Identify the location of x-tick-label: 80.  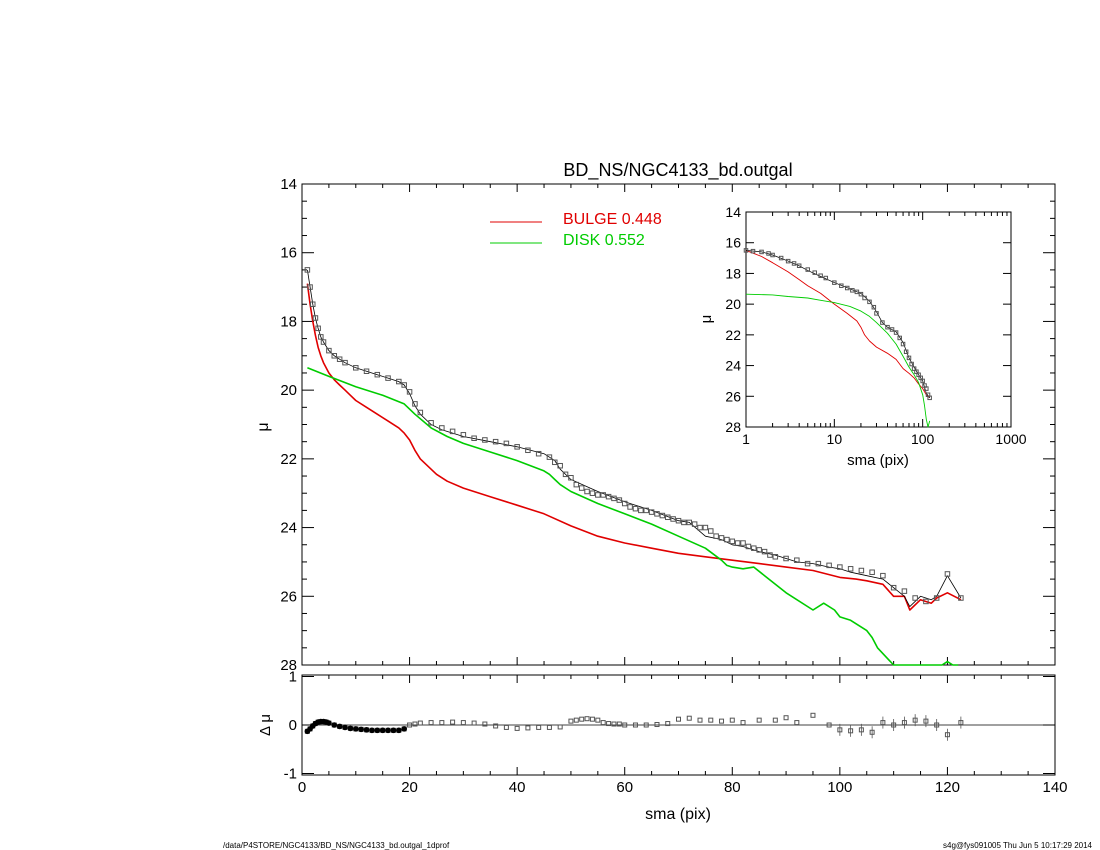
(732, 787).